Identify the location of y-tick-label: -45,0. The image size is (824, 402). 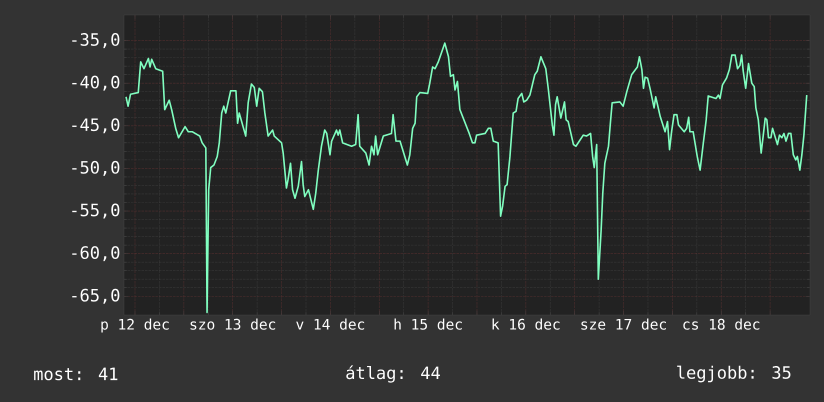
(96, 126).